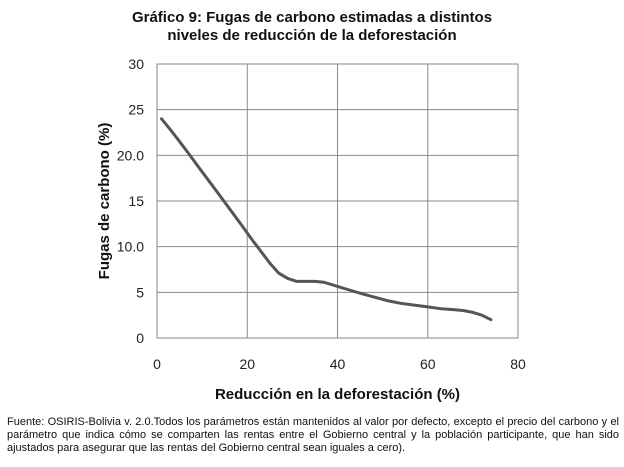  I want to click on y-tick-label: 5, so click(140, 292).